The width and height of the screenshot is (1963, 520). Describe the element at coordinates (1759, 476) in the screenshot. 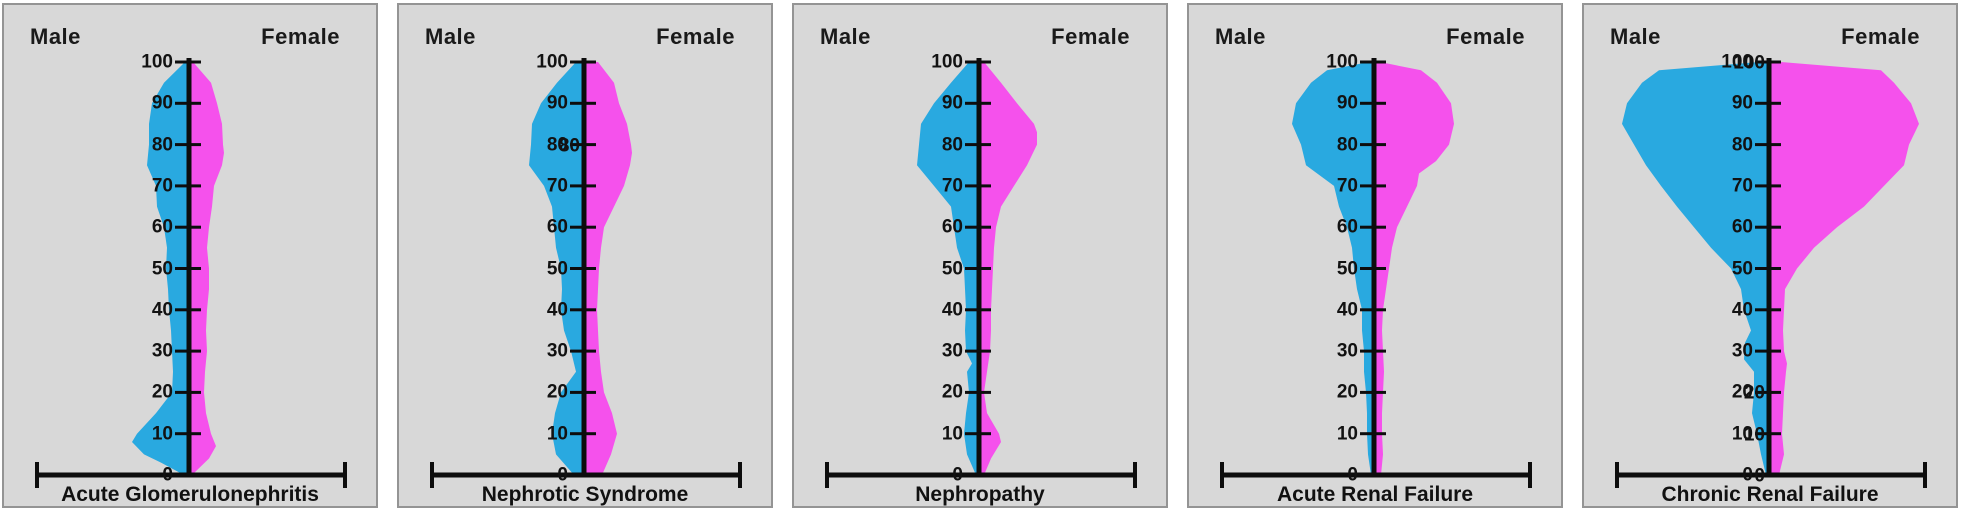

I see `y-tick-label-ghost: 0` at that location.